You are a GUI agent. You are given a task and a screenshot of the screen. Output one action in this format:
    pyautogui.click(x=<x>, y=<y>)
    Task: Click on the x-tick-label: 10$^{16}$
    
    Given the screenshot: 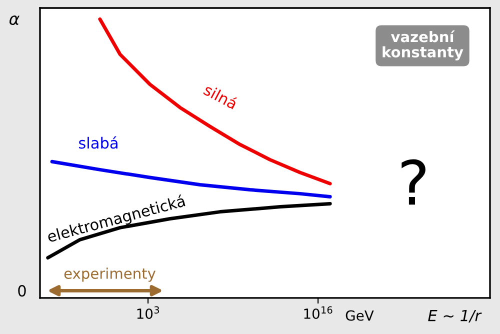 What is the action you would take?
    pyautogui.click(x=318, y=312)
    